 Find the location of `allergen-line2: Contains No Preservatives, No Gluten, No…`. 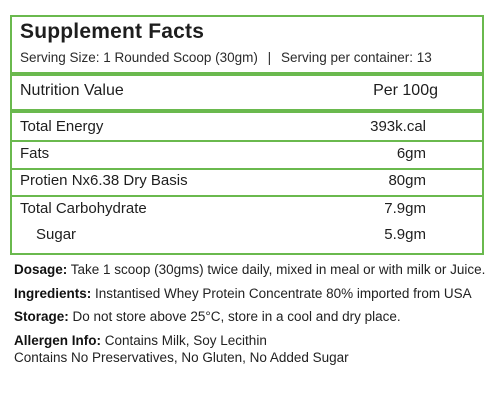

allergen-line2: Contains No Preservatives, No Gluten, No… is located at coordinates (181, 357).